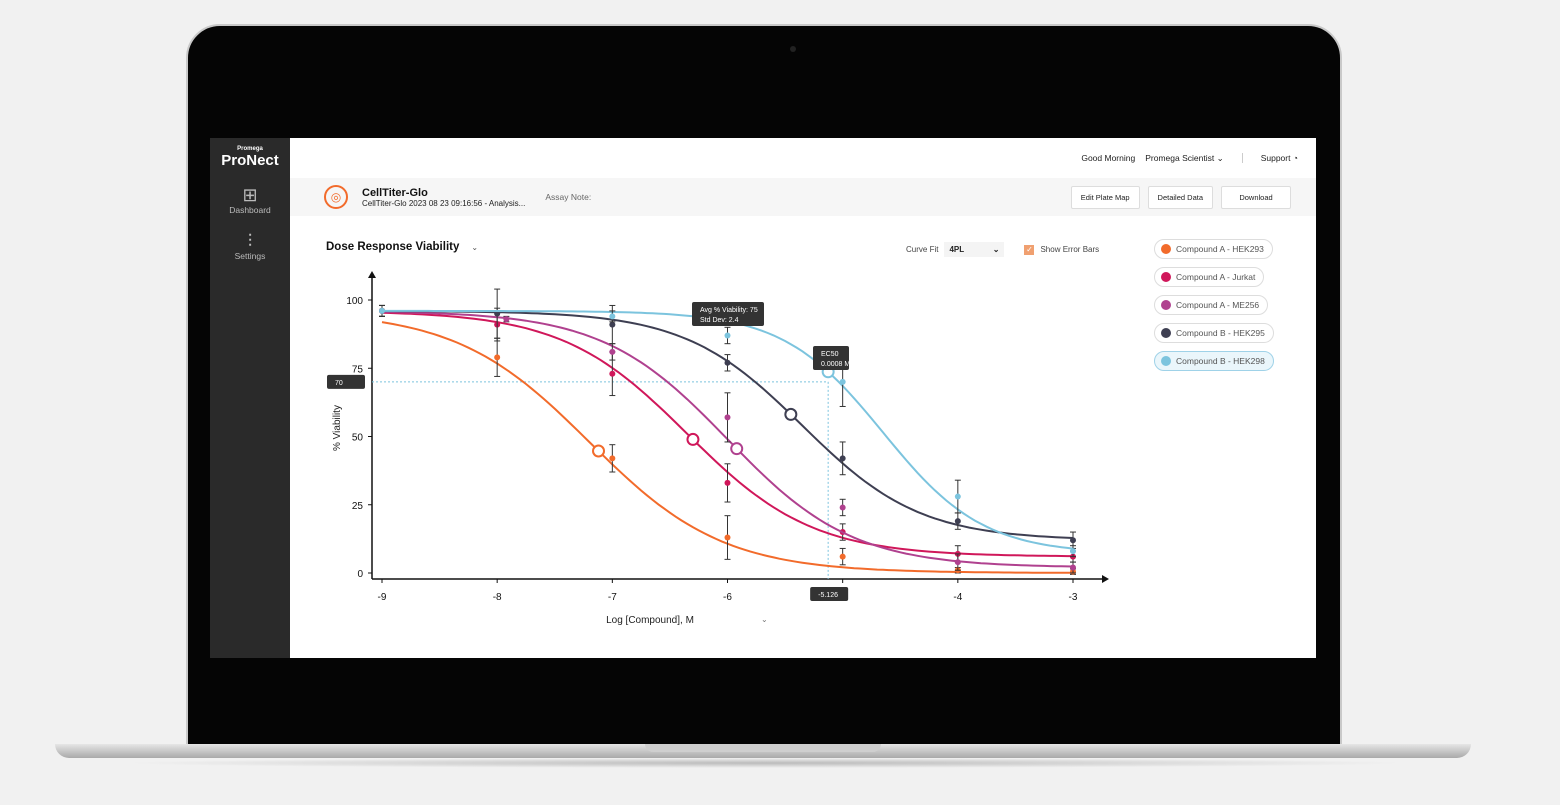 The height and width of the screenshot is (805, 1560). I want to click on user-name: Promega Scientist, so click(1180, 157).